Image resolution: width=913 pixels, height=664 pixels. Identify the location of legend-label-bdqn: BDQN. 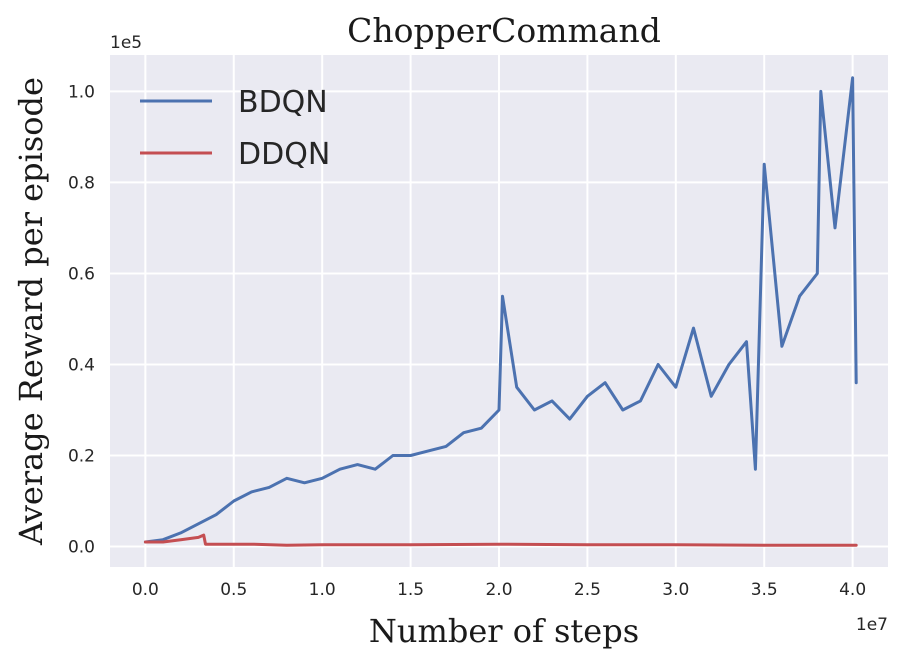
(283, 102).